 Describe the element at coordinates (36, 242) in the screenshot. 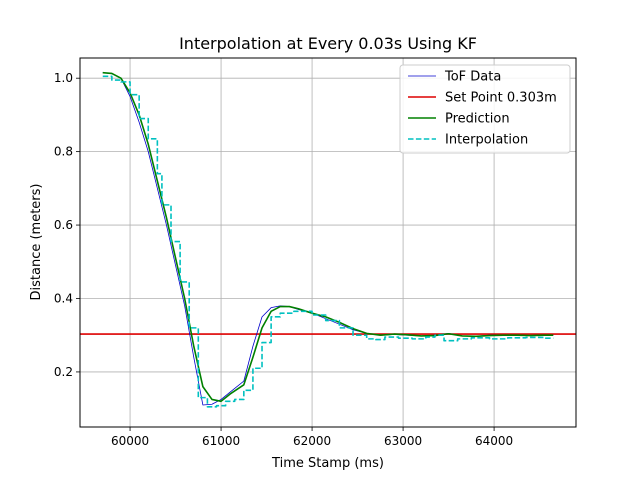

I see `y-axis-label: Distance (meters)` at that location.